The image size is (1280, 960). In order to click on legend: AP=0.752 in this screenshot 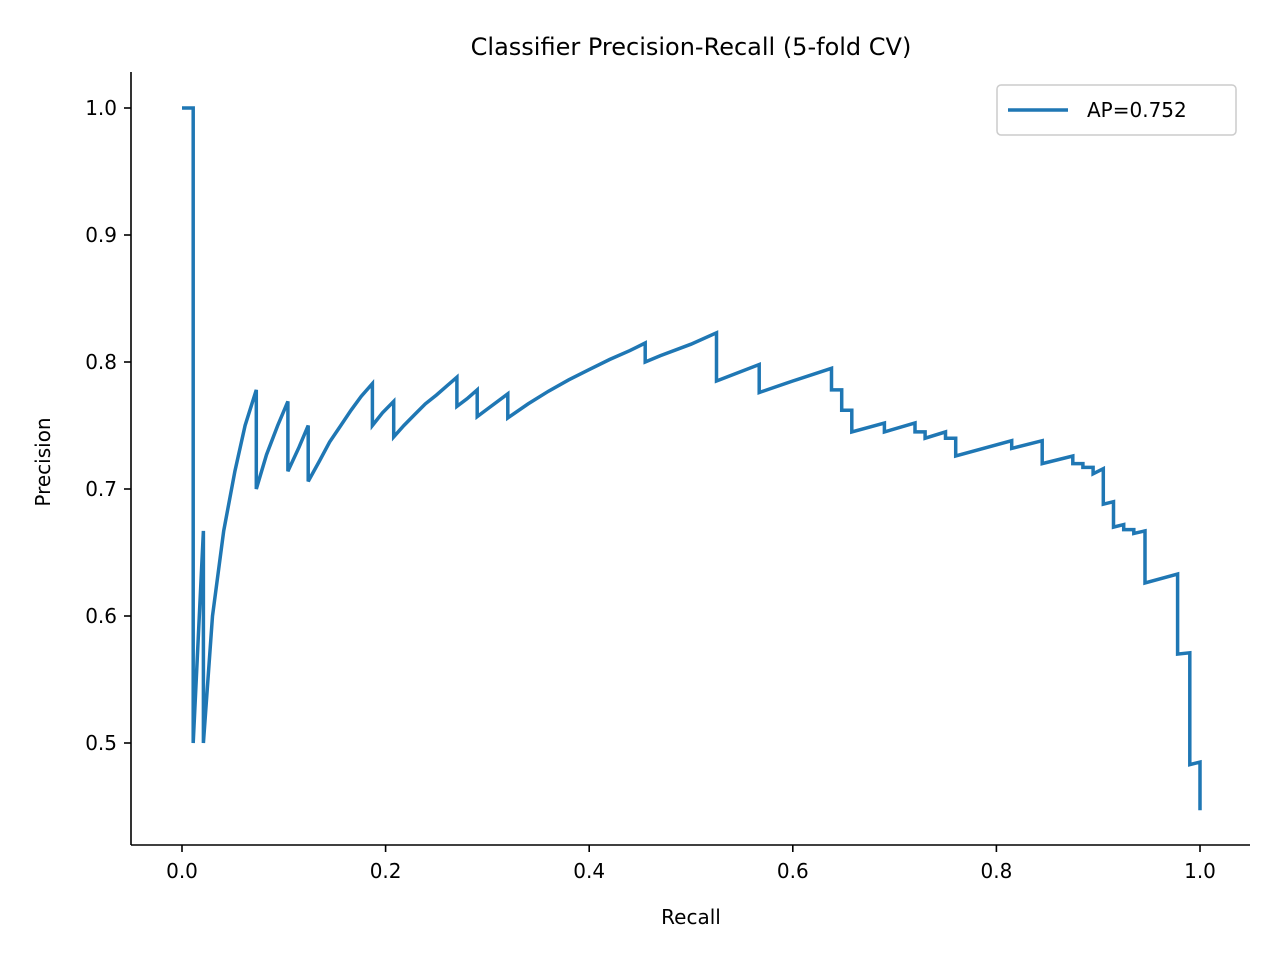, I will do `click(1116, 110)`.